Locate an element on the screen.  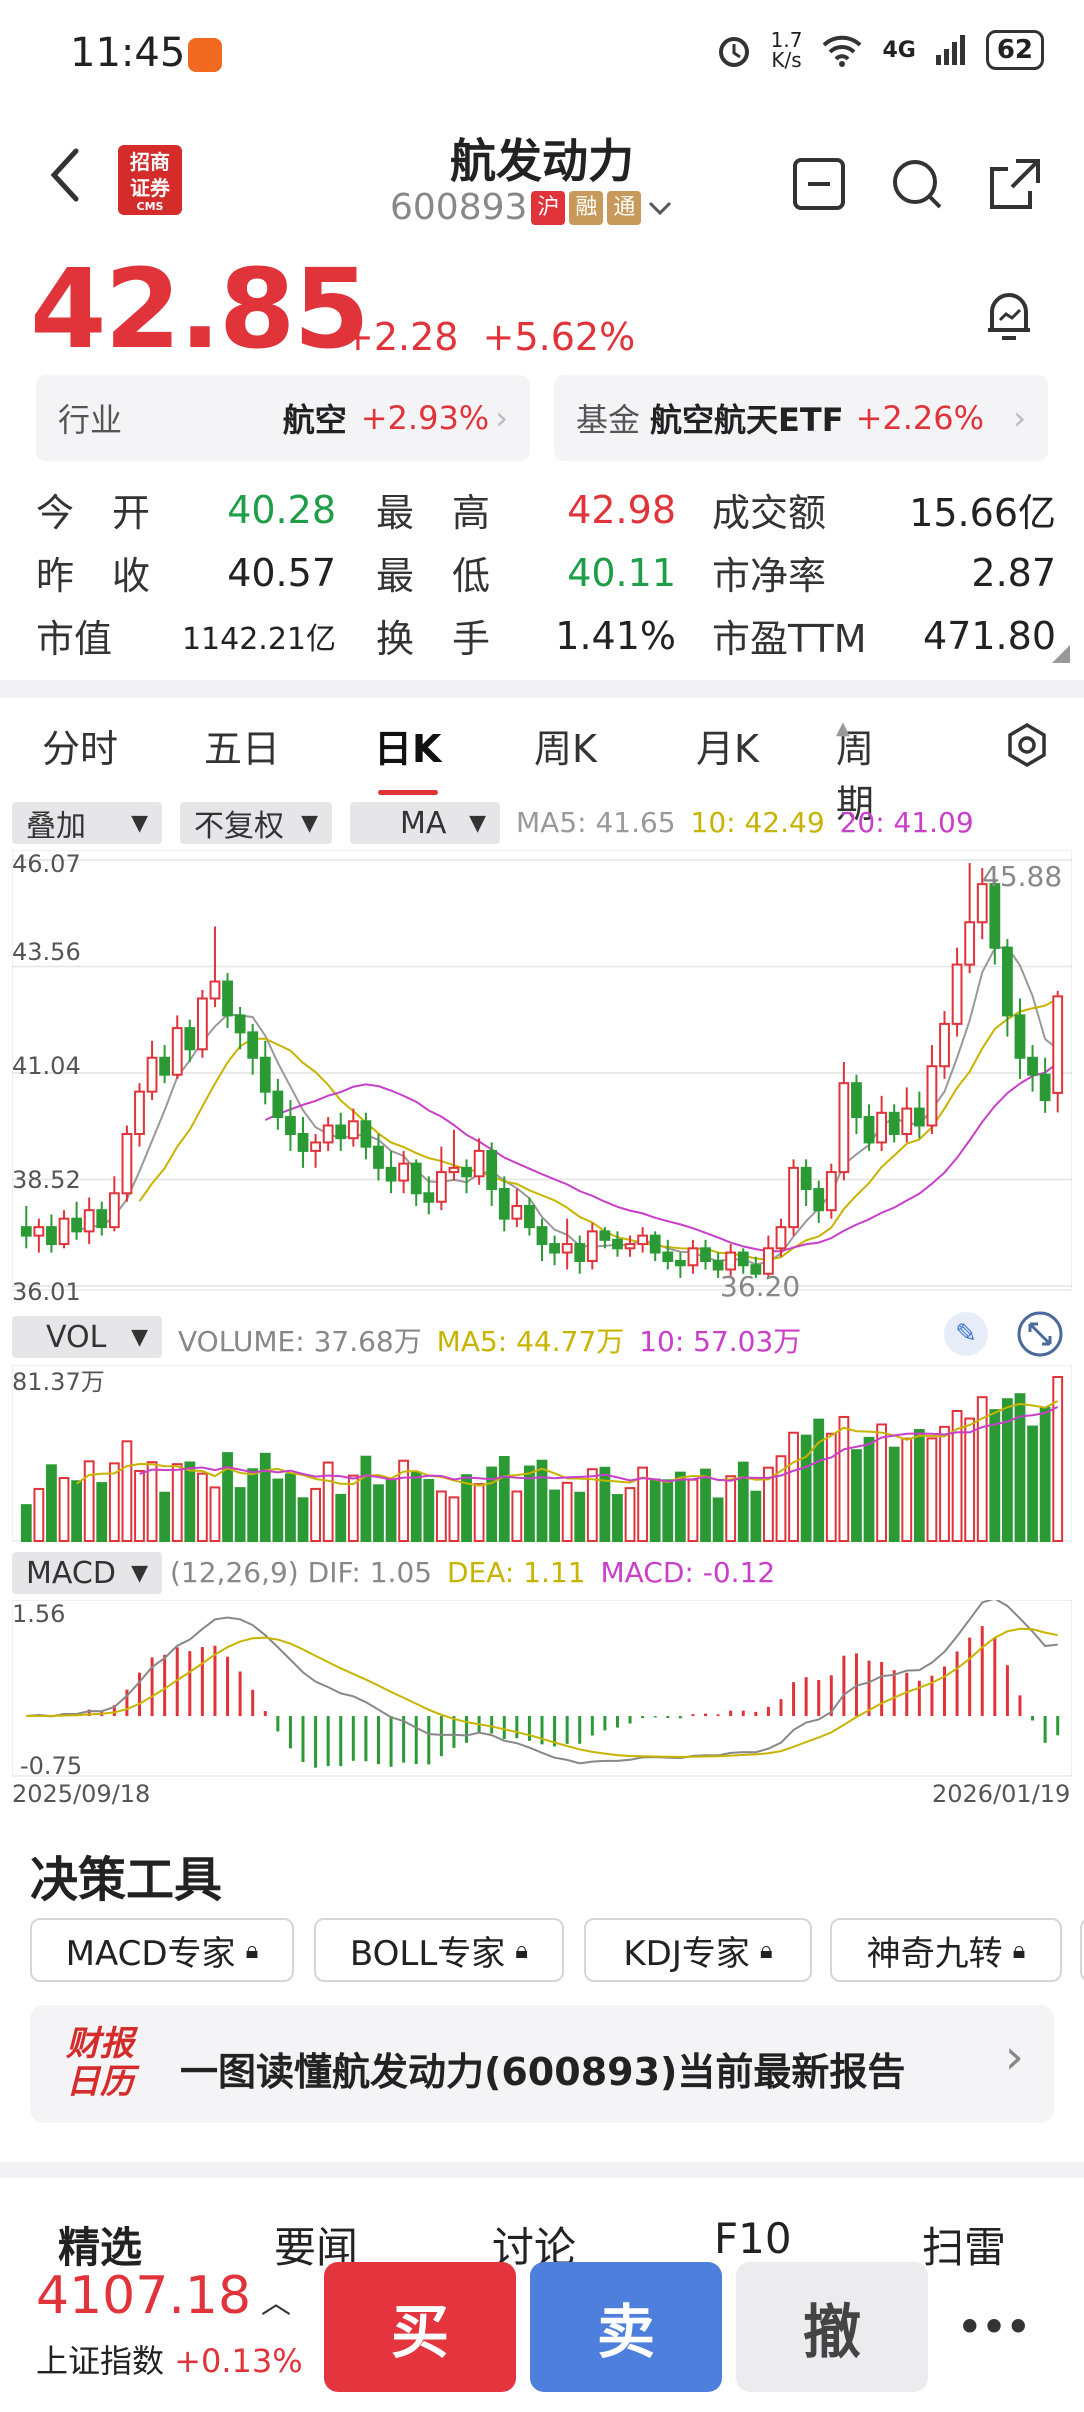
stock-code-row: 600893 沪 融 通 is located at coordinates (532, 207).